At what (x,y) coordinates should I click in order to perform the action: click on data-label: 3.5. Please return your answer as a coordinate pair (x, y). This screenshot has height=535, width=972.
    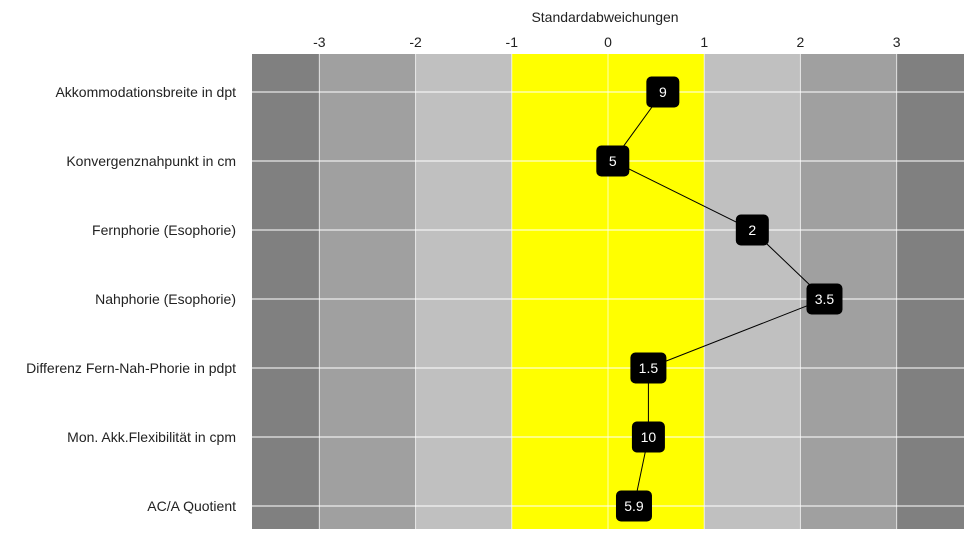
    Looking at the image, I should click on (825, 299).